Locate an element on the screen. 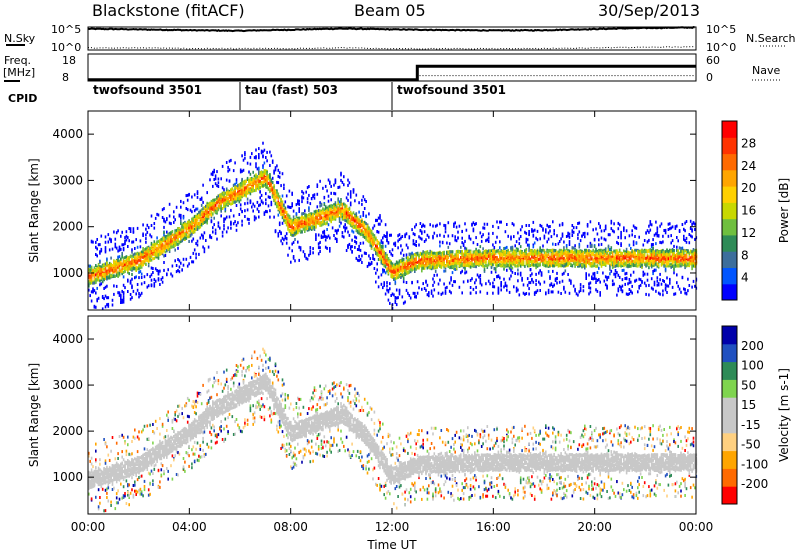 This screenshot has width=800, height=554. cpid-segment-label: twofsound 3501 is located at coordinates (451, 90).